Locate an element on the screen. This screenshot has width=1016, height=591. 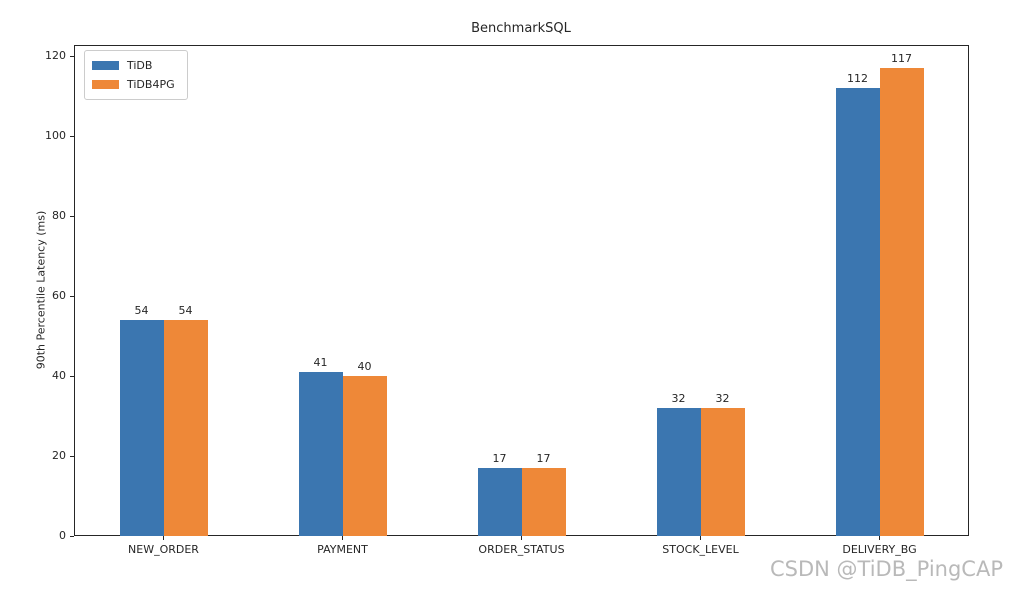
bar-value-label: 117 is located at coordinates (901, 59).